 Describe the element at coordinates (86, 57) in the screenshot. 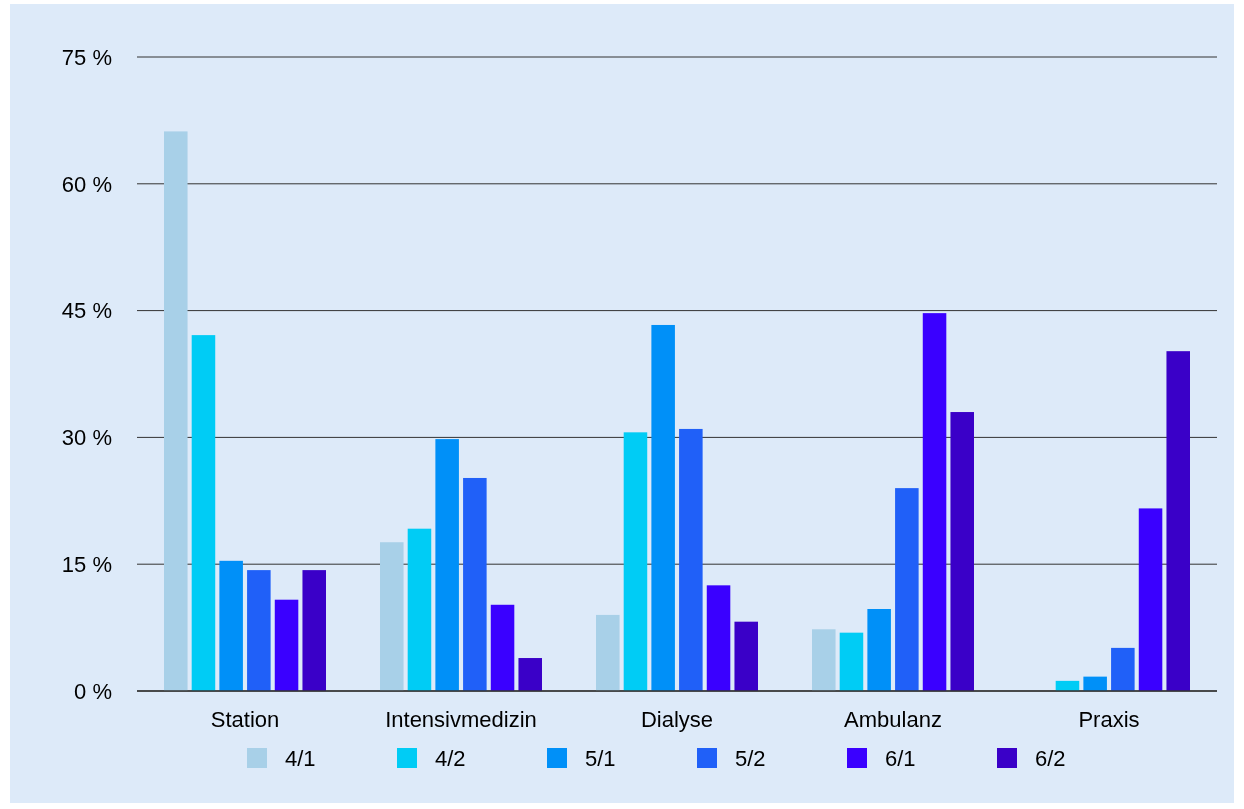

I see `y-tick-label: 75 %` at that location.